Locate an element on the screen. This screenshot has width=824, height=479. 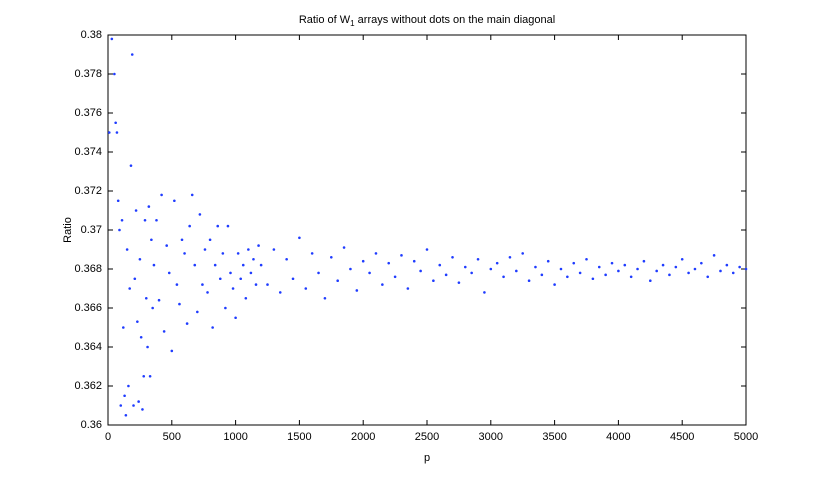
x-tick-label: 4000 is located at coordinates (618, 437).